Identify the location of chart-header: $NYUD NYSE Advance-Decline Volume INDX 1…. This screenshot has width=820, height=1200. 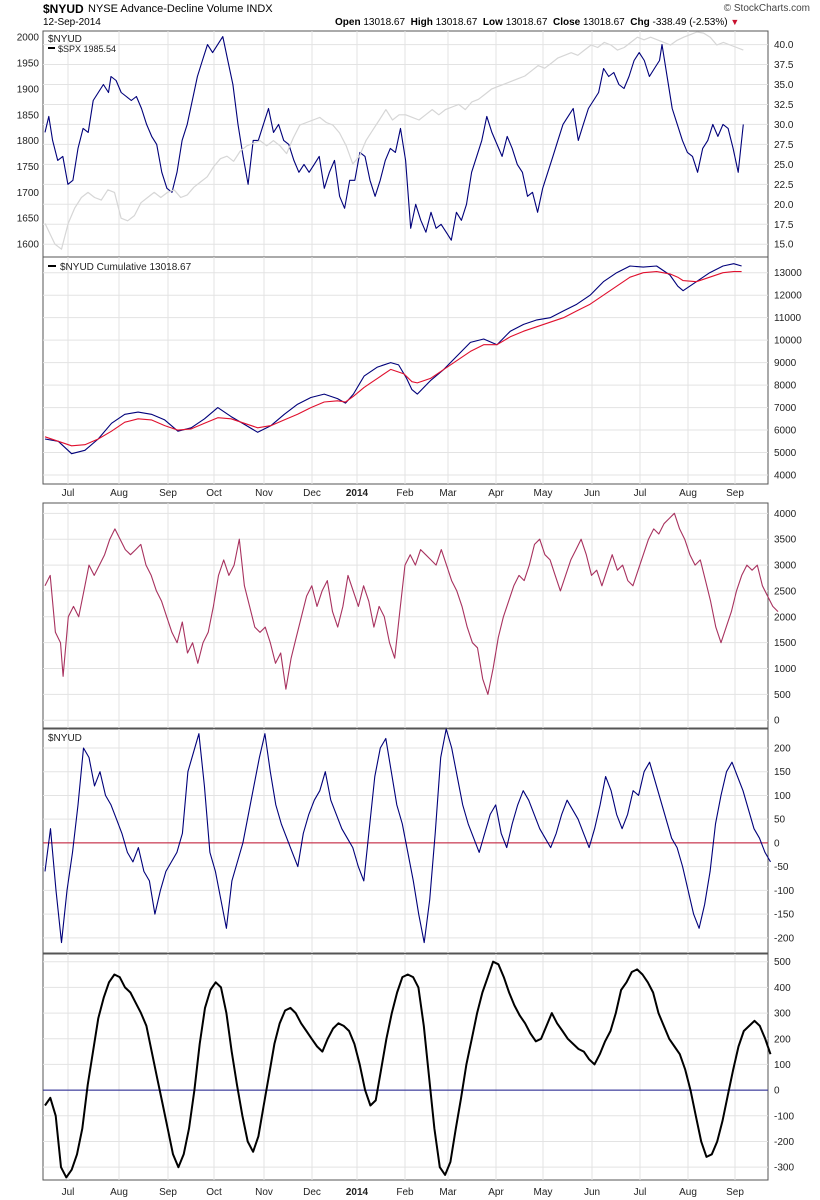
(410, 15).